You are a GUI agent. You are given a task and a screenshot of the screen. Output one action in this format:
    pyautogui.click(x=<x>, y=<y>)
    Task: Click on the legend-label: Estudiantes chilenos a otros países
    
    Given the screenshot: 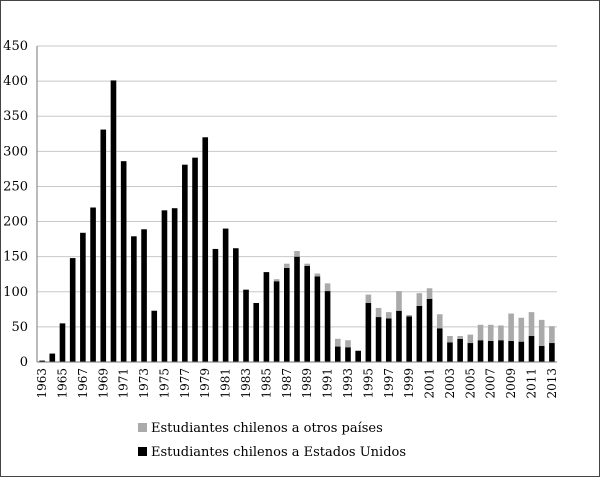 What is the action you would take?
    pyautogui.click(x=267, y=428)
    